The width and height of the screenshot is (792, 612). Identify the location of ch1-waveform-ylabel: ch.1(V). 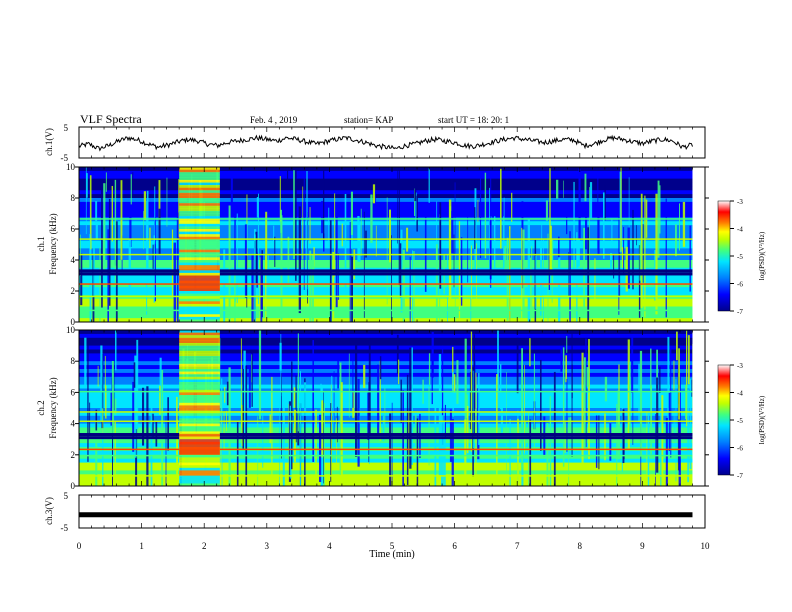
(49, 142).